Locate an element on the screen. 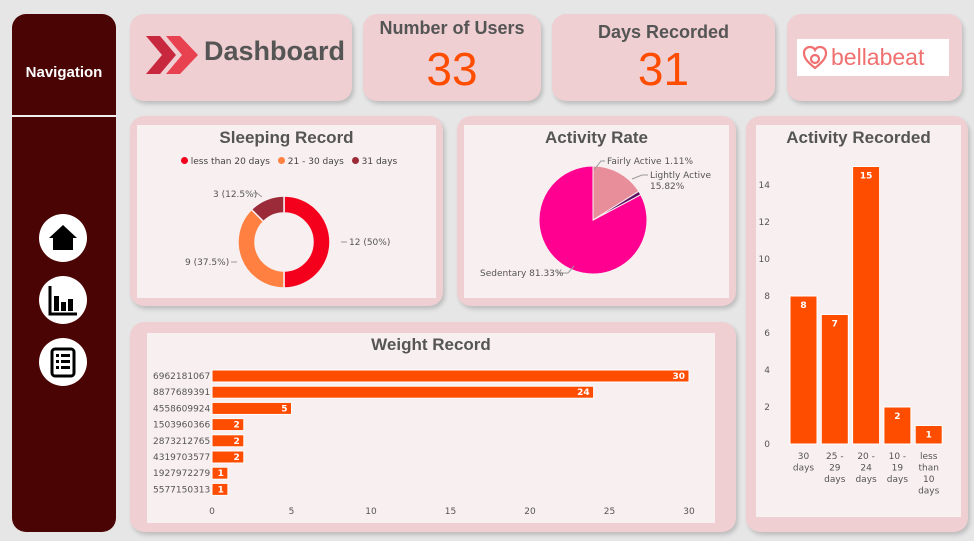 This screenshot has width=974, height=541. weight-category-label: 1503960366 is located at coordinates (182, 426).